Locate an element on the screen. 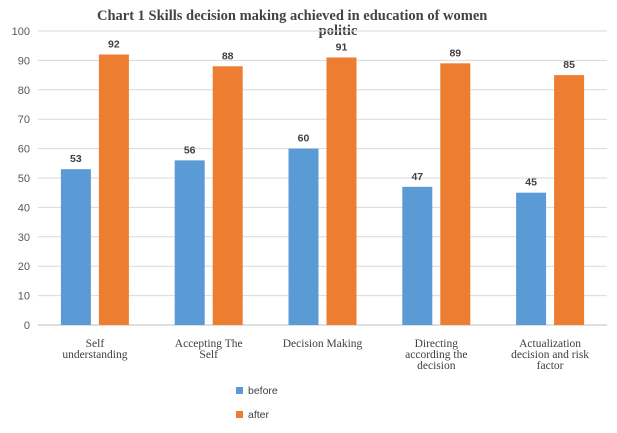 The width and height of the screenshot is (617, 433). data-label-after: 92 is located at coordinates (114, 45).